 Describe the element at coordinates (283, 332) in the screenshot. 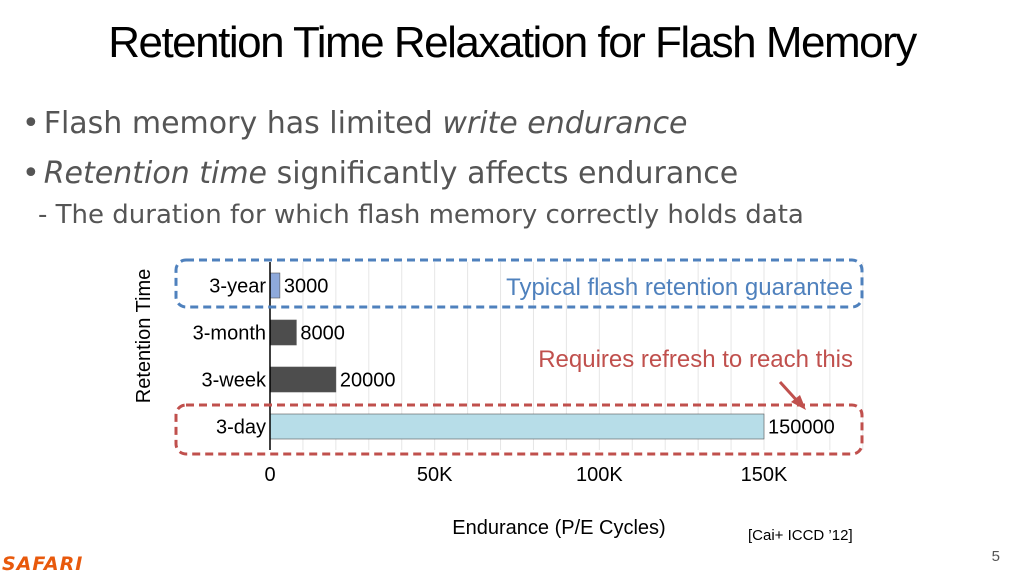

I see `bar-3-month` at that location.